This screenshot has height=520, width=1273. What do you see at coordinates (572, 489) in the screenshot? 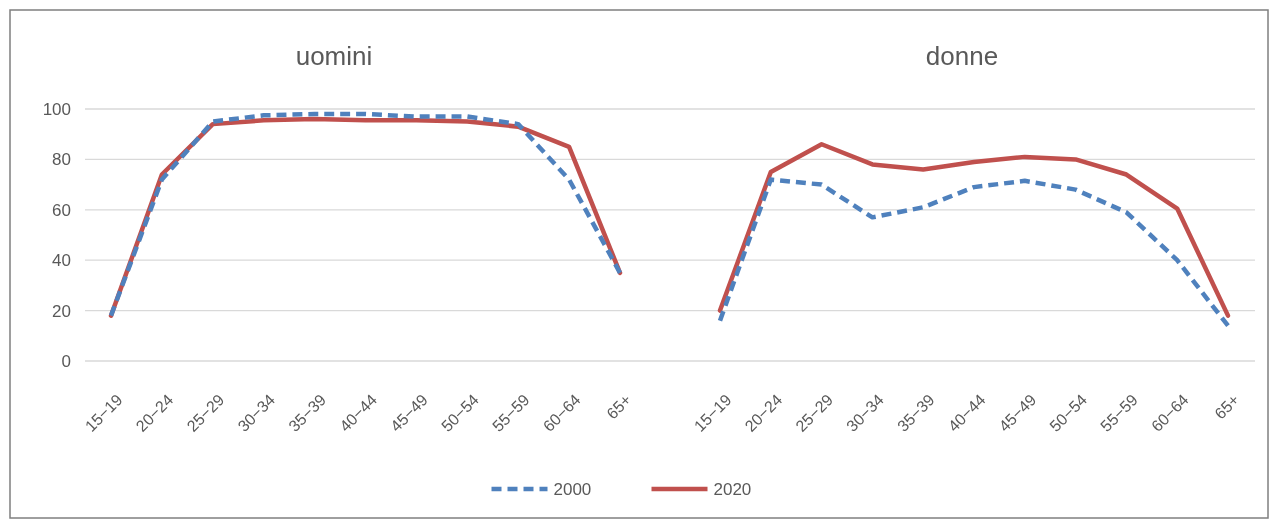
I see `legend-label: 2000` at bounding box center [572, 489].